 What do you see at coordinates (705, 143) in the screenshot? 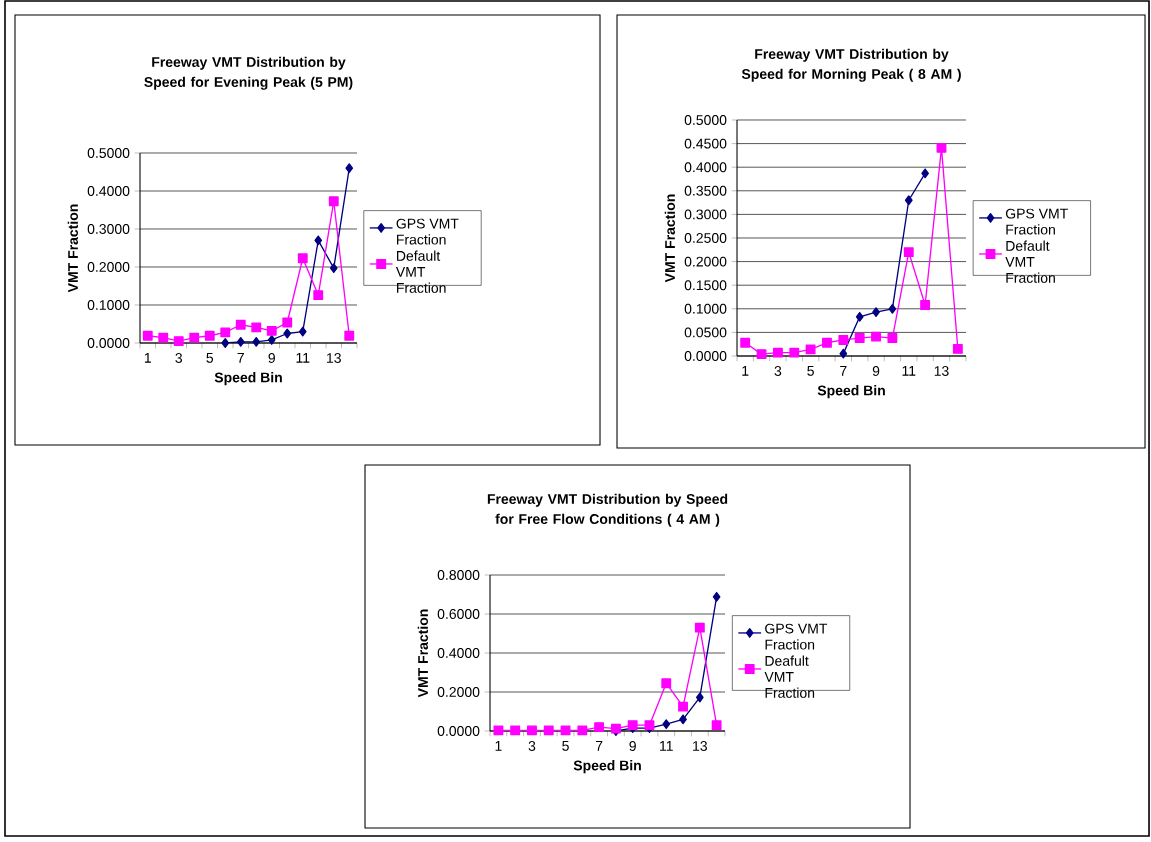
I see `y-tick-label: 0.4500` at bounding box center [705, 143].